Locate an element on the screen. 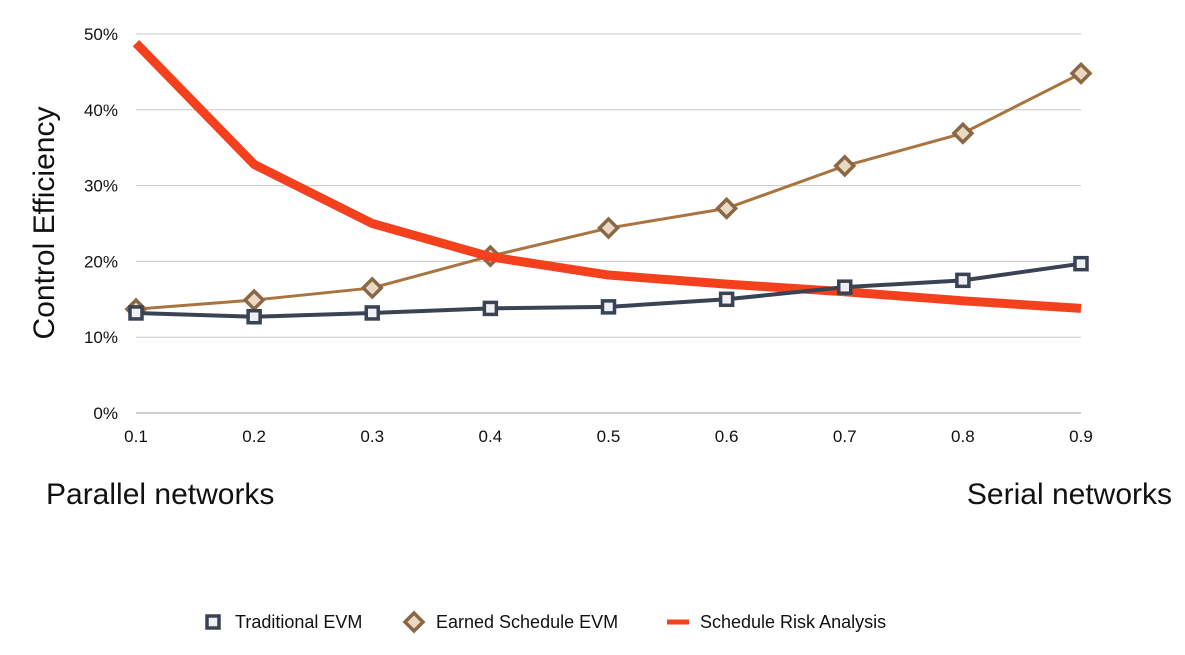 This screenshot has width=1185, height=655. y-tick-label: 40% is located at coordinates (101, 110).